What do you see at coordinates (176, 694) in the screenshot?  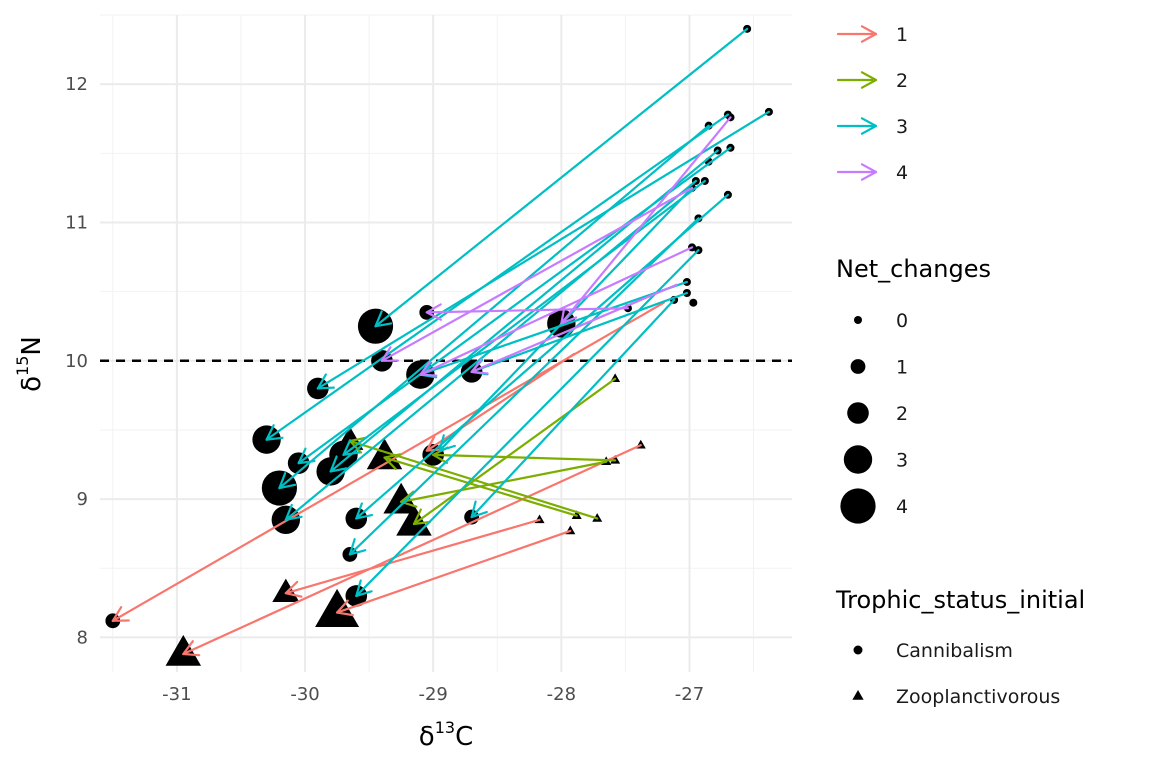 I see `x-tick-label: -31` at bounding box center [176, 694].